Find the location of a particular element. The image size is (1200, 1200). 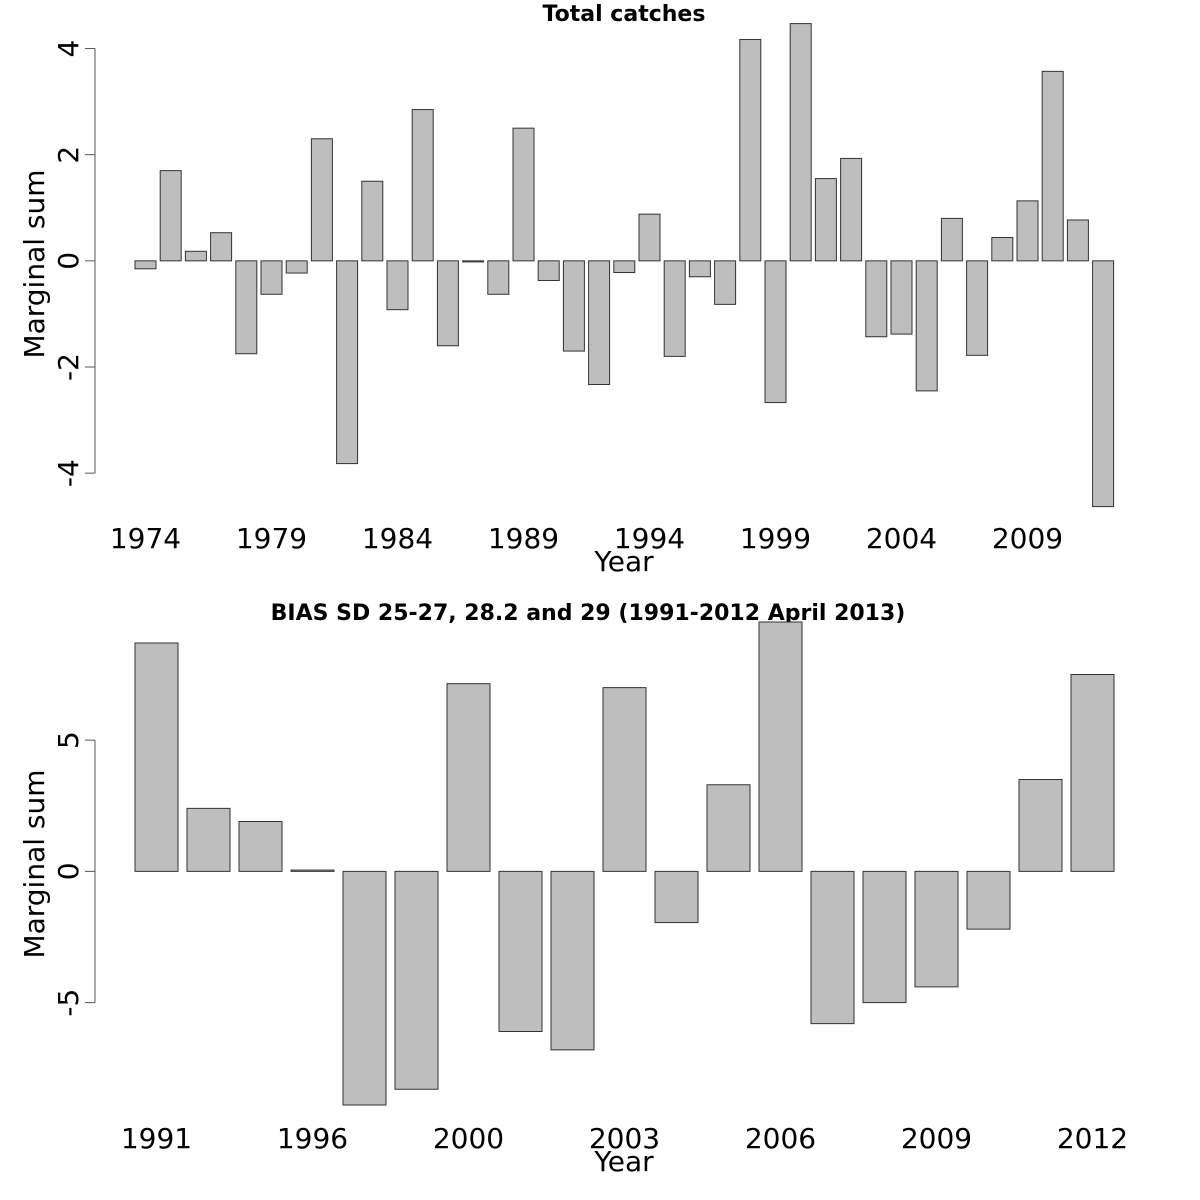

bar-1978 is located at coordinates (246, 307).